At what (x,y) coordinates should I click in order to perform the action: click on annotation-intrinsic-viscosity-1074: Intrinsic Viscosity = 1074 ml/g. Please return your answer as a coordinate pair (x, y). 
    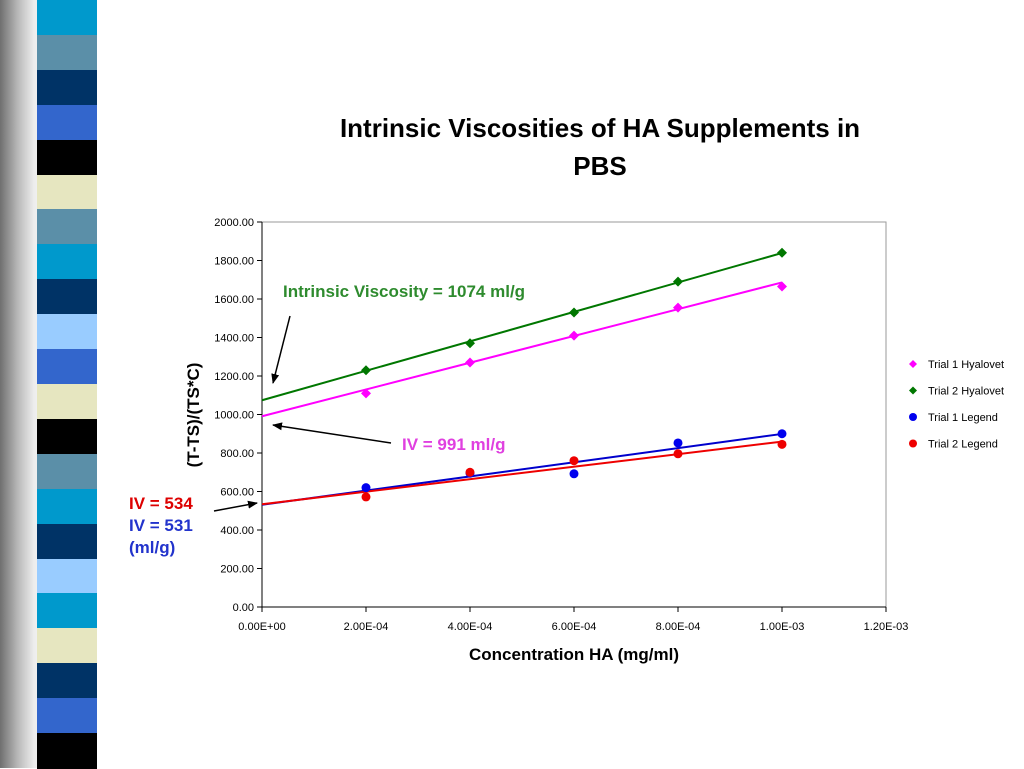
    Looking at the image, I should click on (404, 291).